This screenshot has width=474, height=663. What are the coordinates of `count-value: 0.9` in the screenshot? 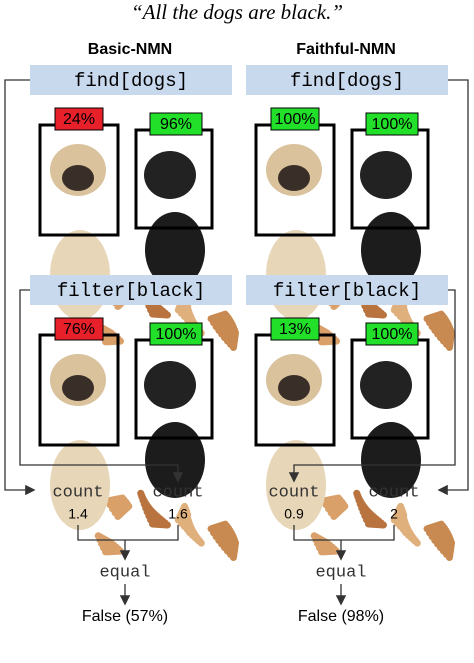 It's located at (294, 514).